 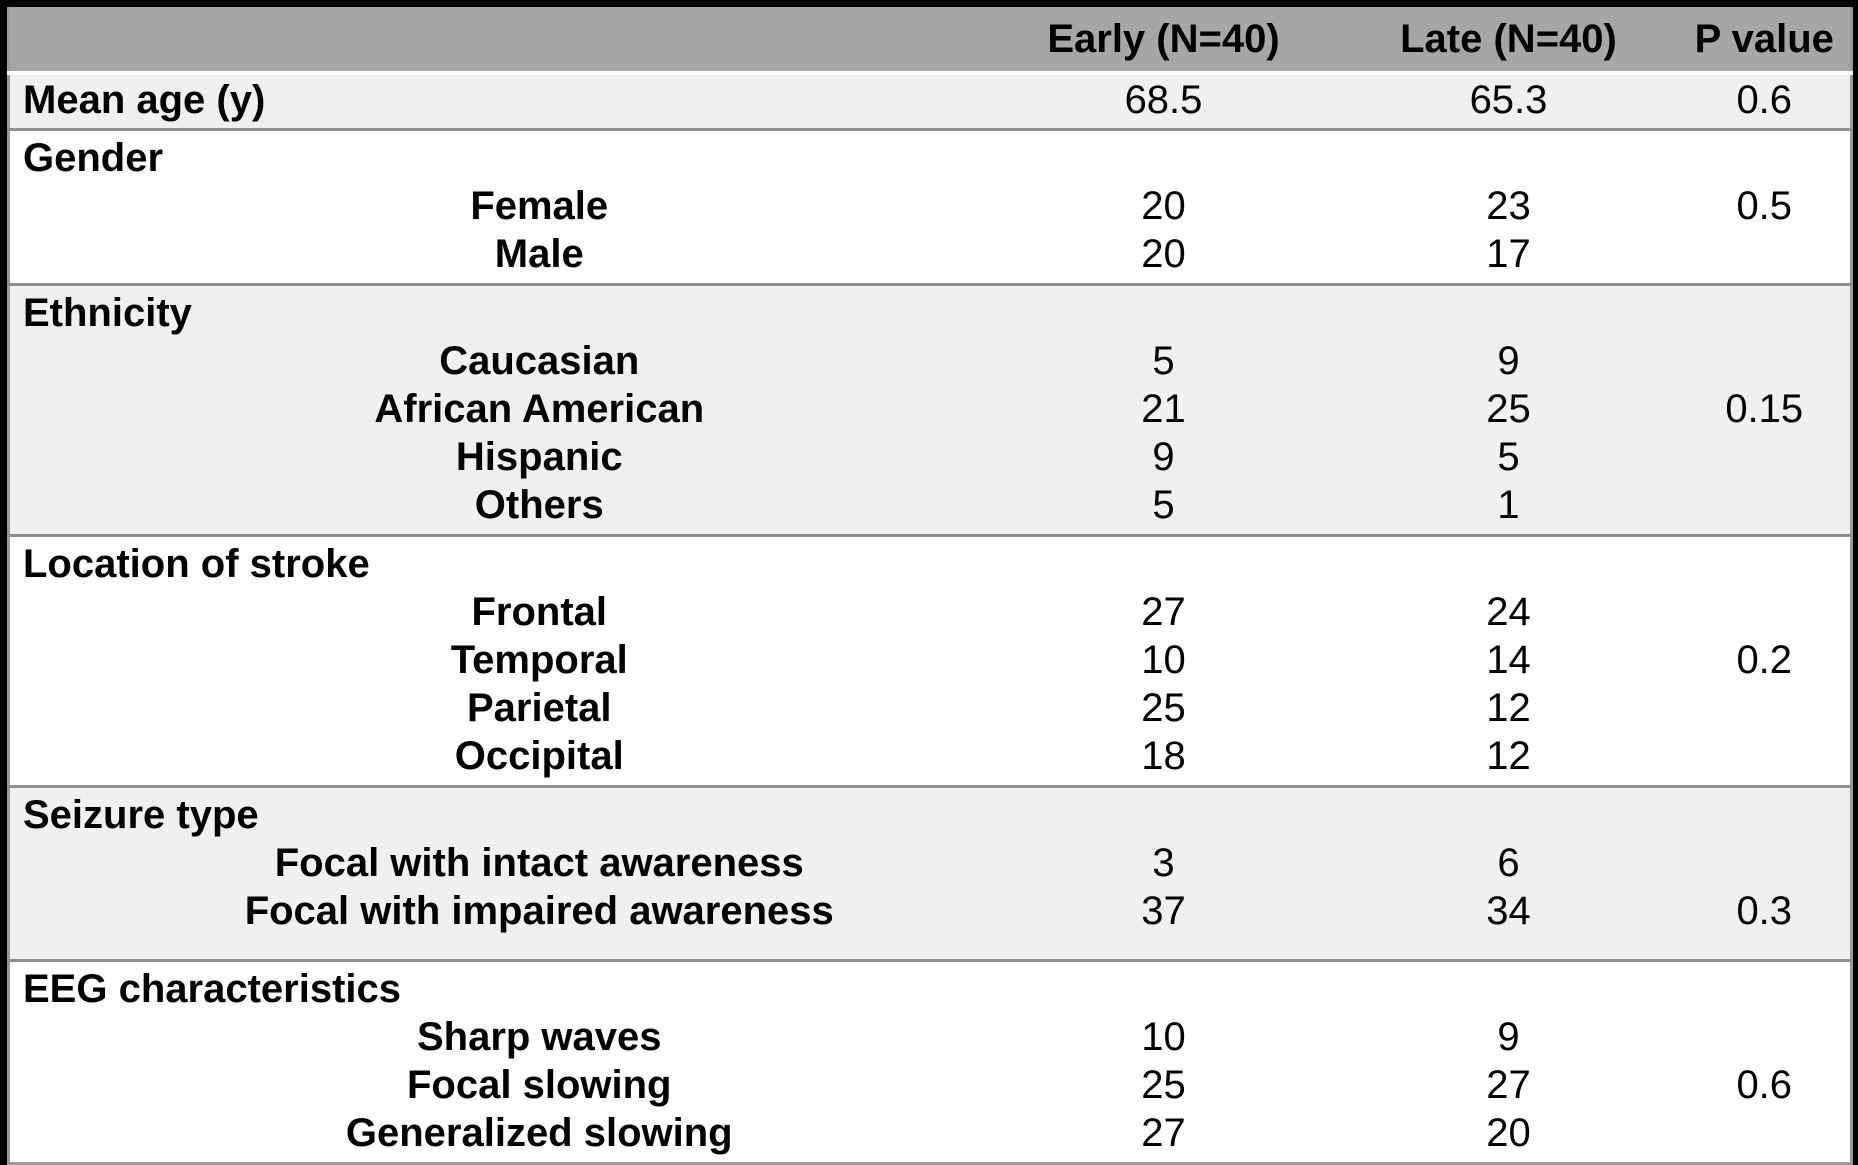 What do you see at coordinates (1163, 101) in the screenshot?
I see `early-value: 68.5` at bounding box center [1163, 101].